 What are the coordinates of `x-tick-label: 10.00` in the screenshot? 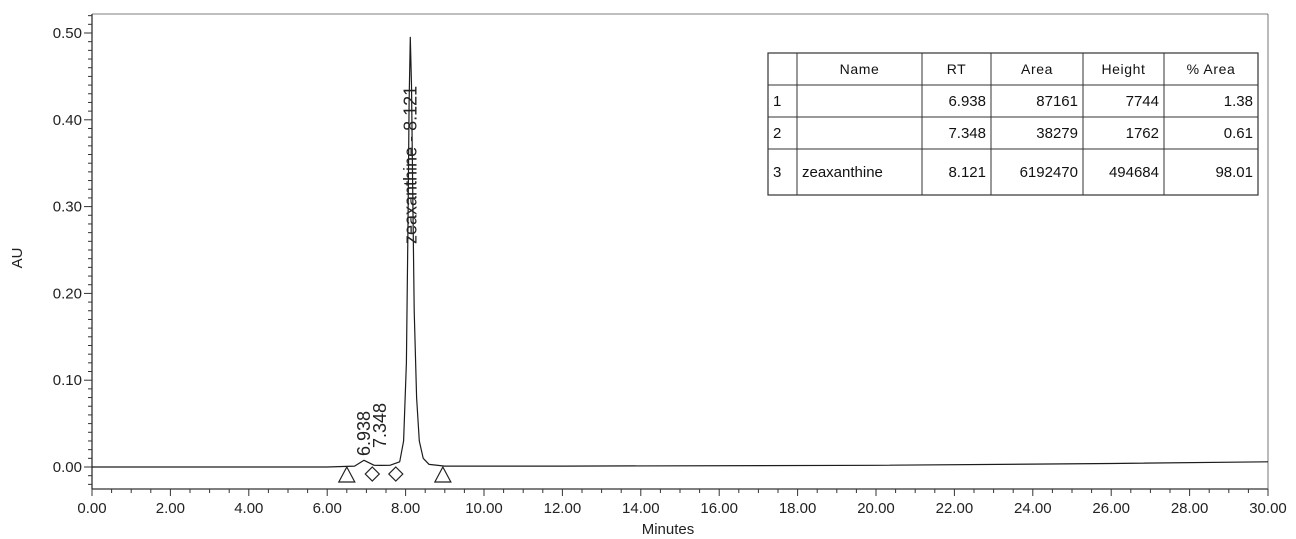 It's located at (484, 508).